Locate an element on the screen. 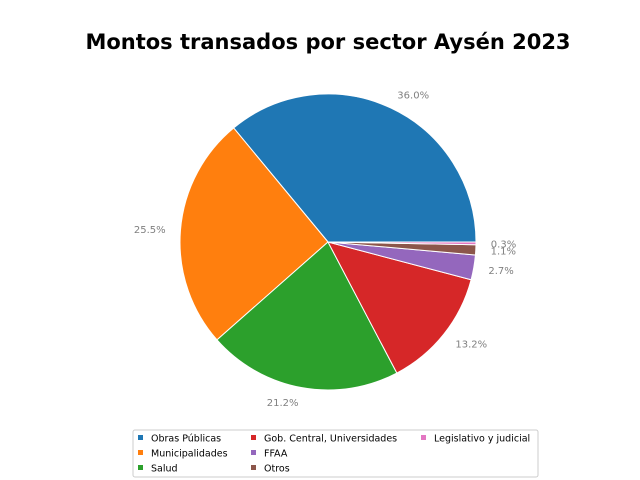 Image resolution: width=640 pixels, height=480 pixels. legend-label: Municipalidades is located at coordinates (189, 454).